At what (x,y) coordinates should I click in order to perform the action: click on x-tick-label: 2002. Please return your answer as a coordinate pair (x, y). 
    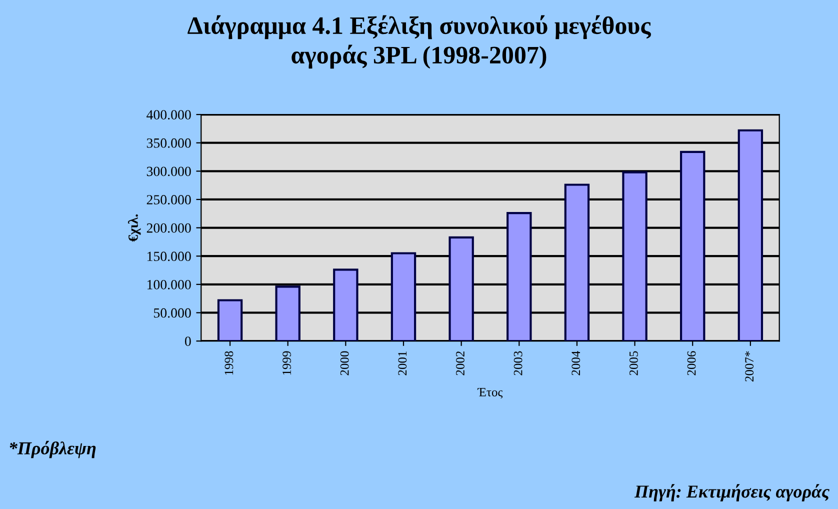
    Looking at the image, I should click on (460, 363).